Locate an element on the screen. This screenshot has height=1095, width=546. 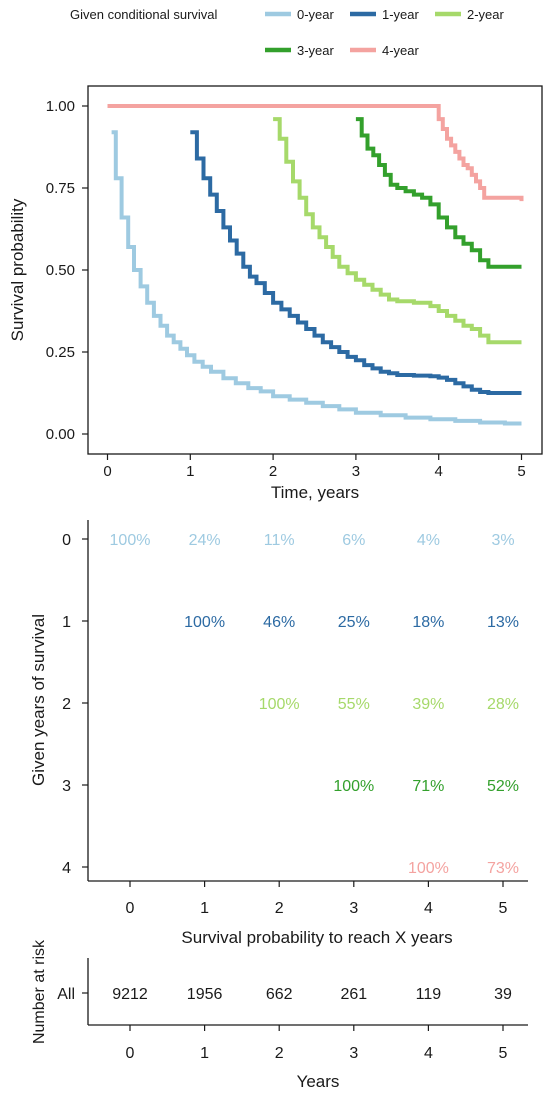
series-line-2-year is located at coordinates (397, 231).